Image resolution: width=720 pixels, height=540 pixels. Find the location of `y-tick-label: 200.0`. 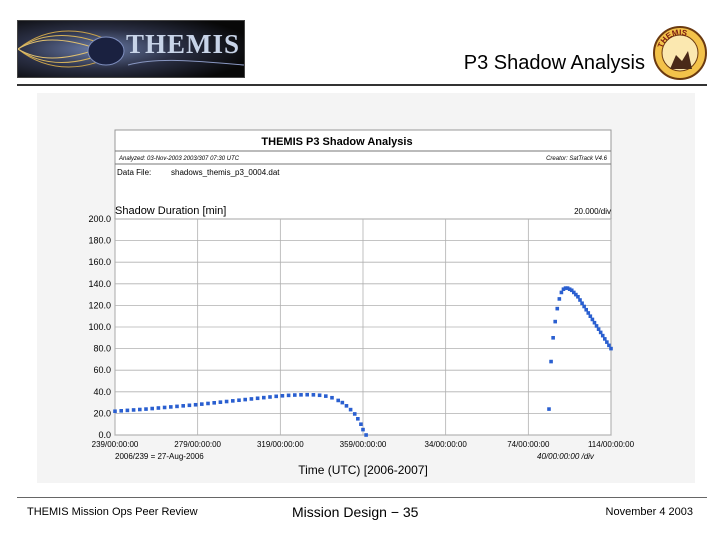

y-tick-label: 200.0 is located at coordinates (99, 219).